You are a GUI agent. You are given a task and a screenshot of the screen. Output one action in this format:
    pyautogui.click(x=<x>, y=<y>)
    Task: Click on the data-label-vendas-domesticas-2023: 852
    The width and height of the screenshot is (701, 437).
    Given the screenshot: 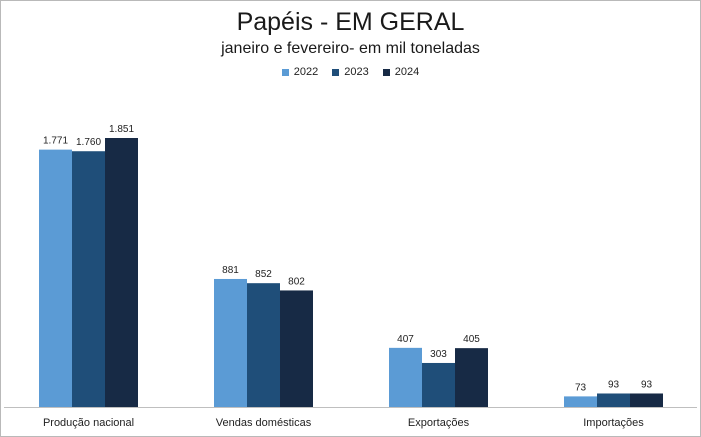 What is the action you would take?
    pyautogui.click(x=263, y=274)
    